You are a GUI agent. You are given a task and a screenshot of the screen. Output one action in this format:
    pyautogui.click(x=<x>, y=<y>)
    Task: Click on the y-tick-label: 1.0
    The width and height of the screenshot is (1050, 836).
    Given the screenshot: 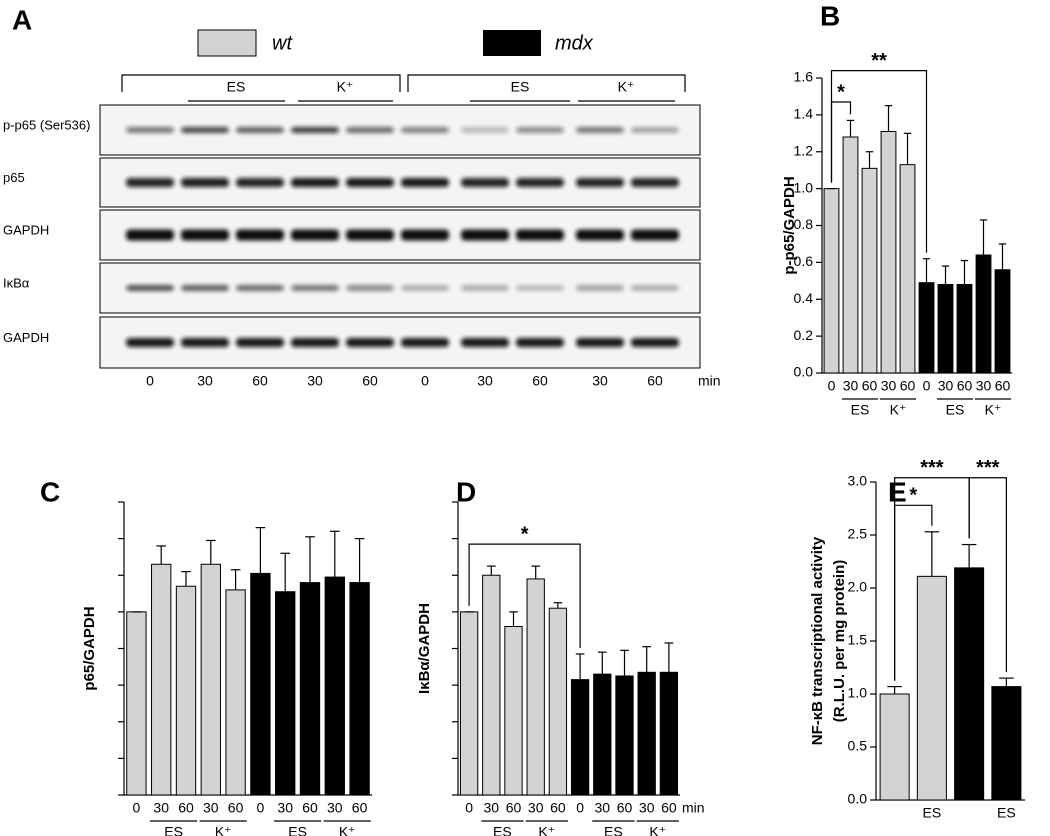 What is the action you would take?
    pyautogui.click(x=858, y=693)
    